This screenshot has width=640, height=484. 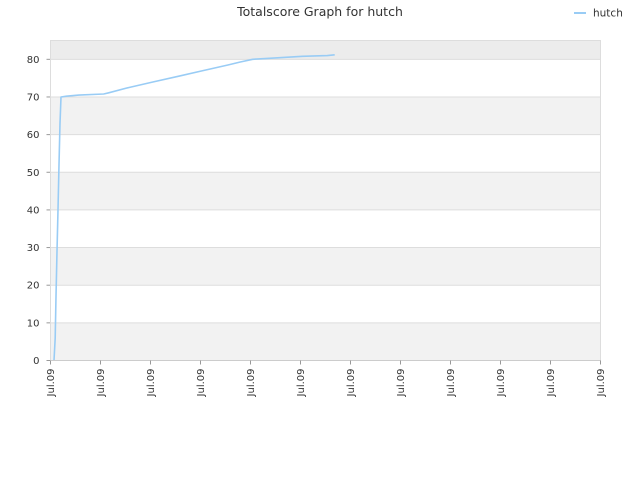 What do you see at coordinates (33, 173) in the screenshot?
I see `y-tick-label: 50` at bounding box center [33, 173].